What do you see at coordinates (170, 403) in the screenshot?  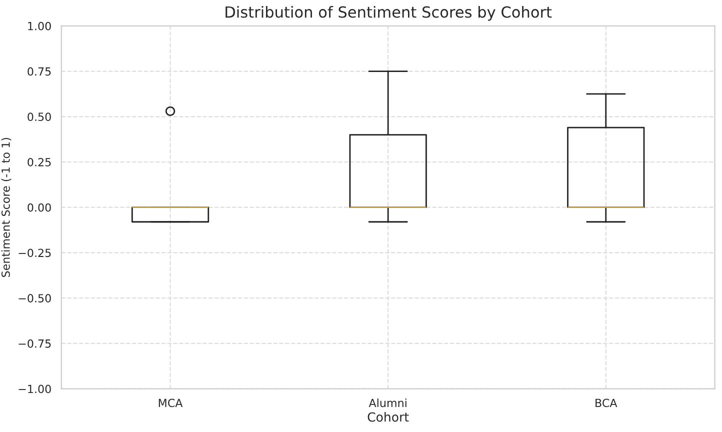 I see `x-tick-label: MCA` at bounding box center [170, 403].